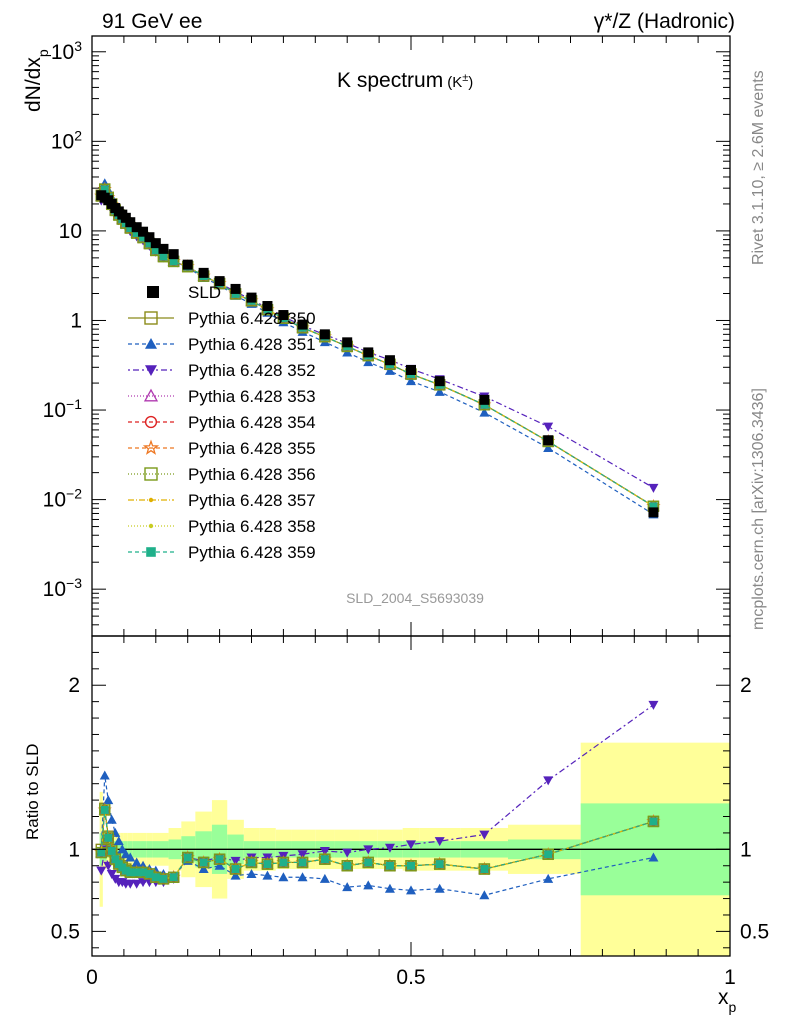 The width and height of the screenshot is (786, 1024). I want to click on ratio-y-tick-label: 0.5, so click(65, 931).